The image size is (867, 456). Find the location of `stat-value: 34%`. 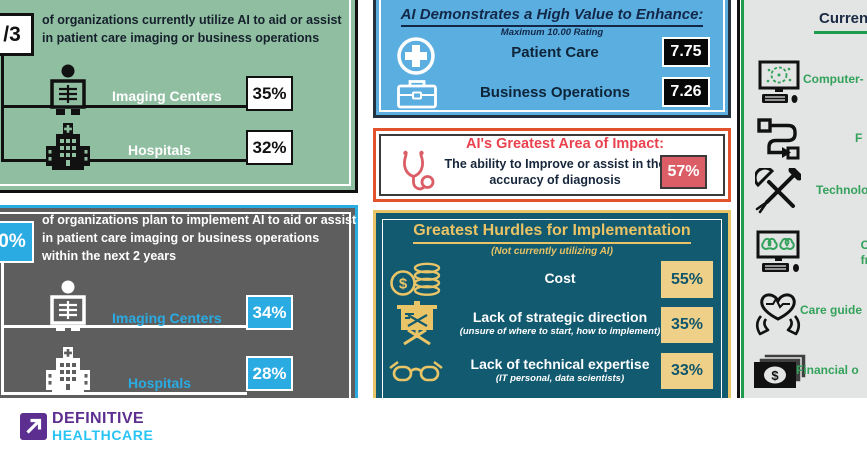

stat-value: 34% is located at coordinates (269, 312).